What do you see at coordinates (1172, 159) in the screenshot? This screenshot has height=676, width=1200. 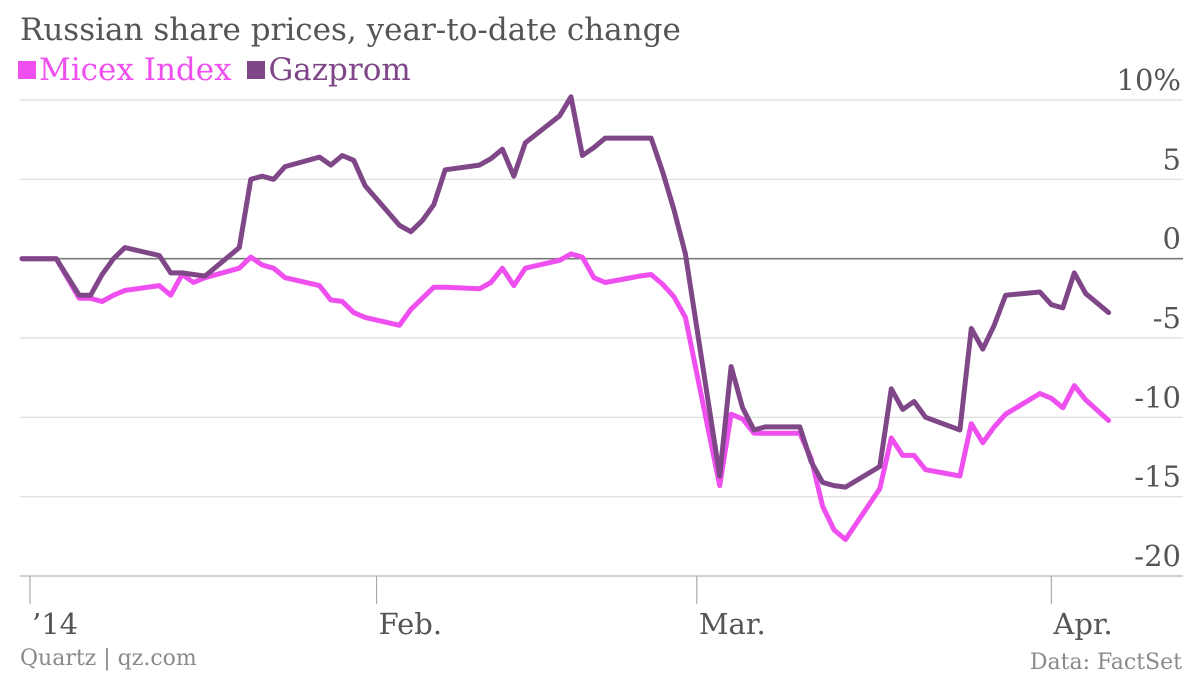 I see `y-tick-label: 5` at bounding box center [1172, 159].